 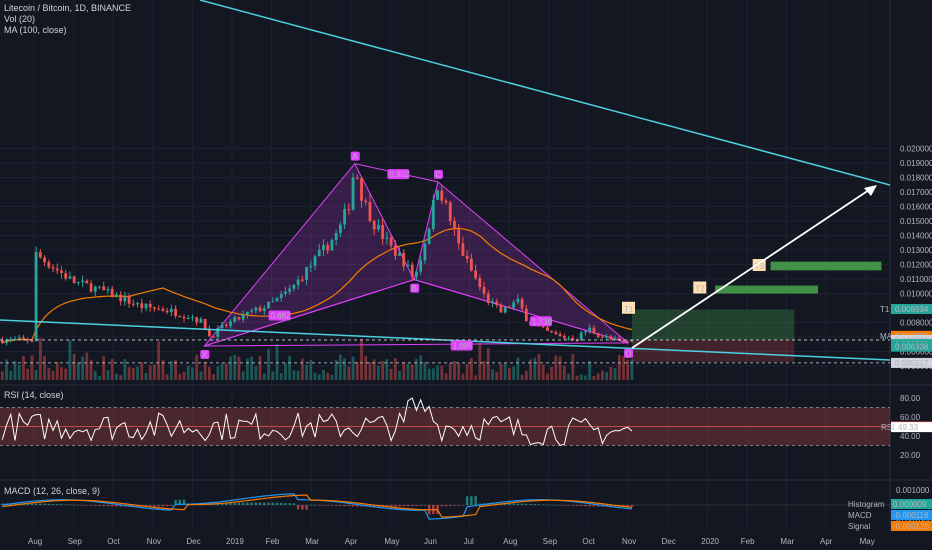 What do you see at coordinates (629, 309) in the screenshot?
I see `target-label: T1` at bounding box center [629, 309].